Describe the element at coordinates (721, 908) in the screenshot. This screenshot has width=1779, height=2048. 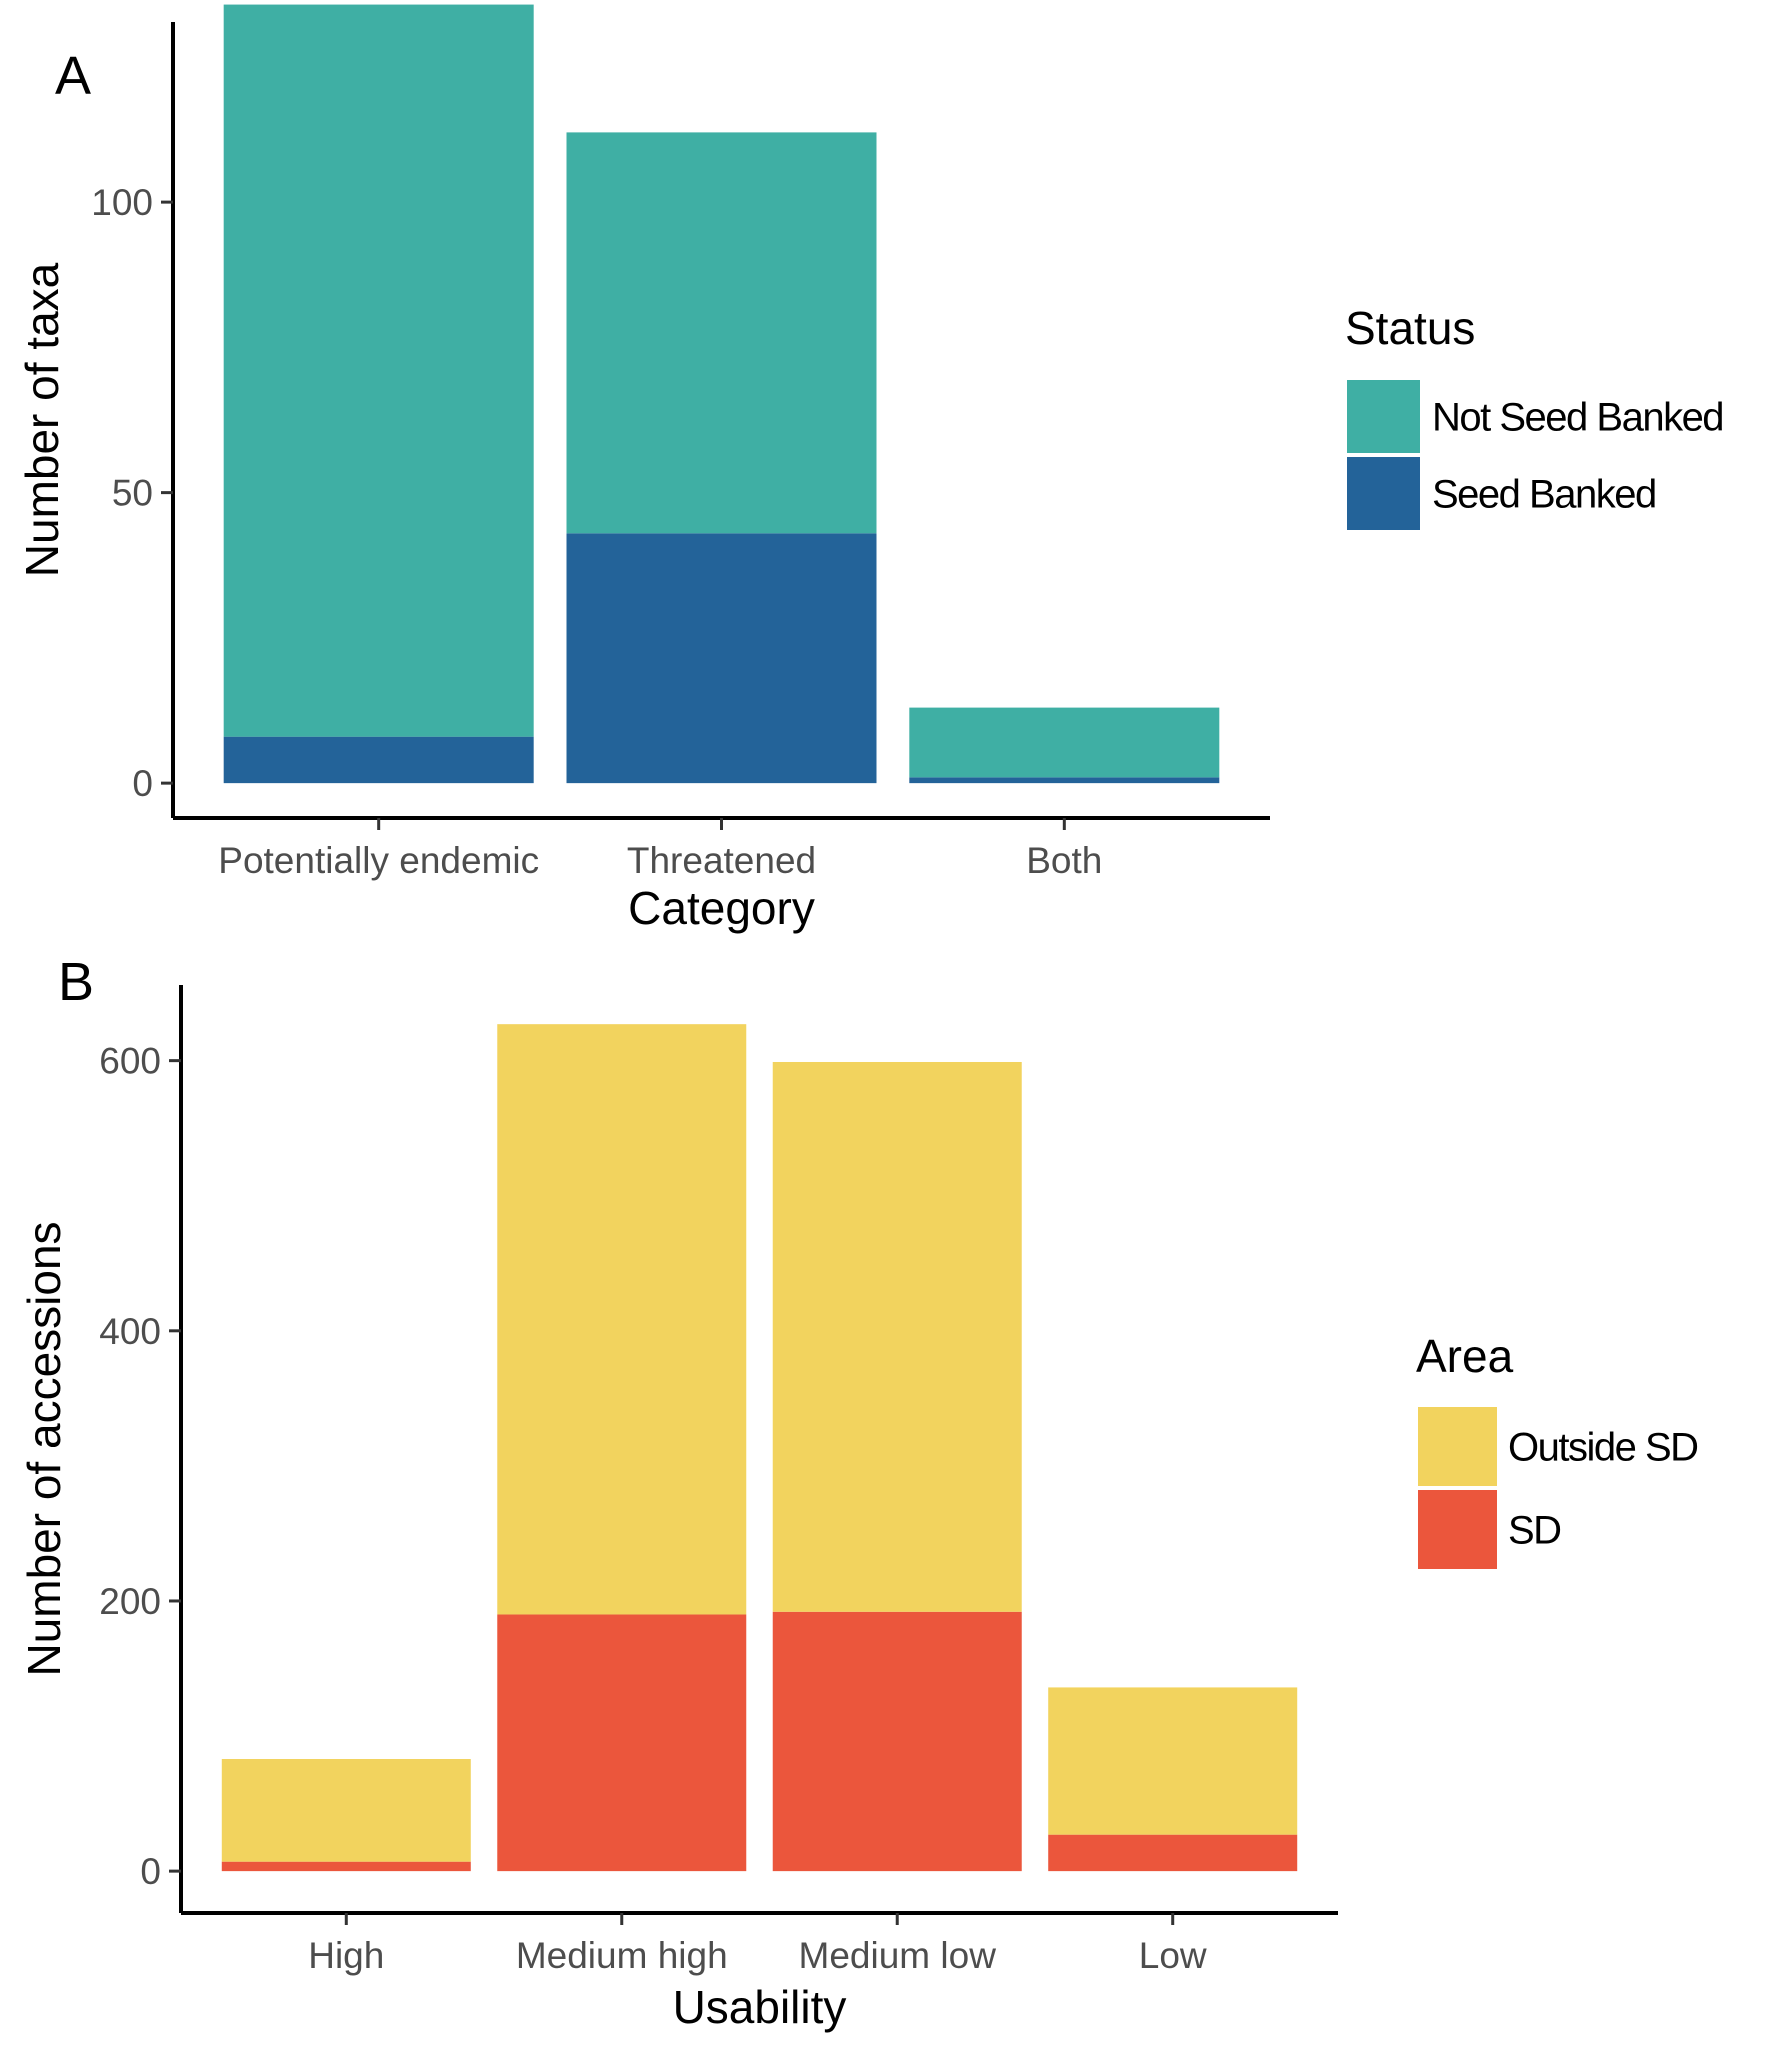
I see `panel-a-x-axis-title: Category` at that location.